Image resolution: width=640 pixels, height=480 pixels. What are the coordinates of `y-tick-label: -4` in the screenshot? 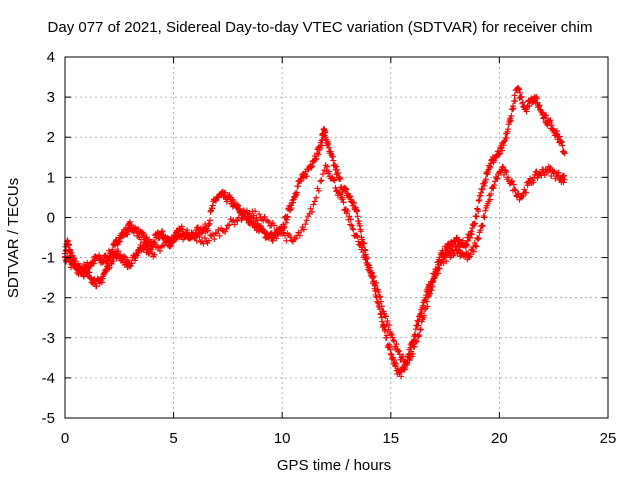 It's located at (48, 378).